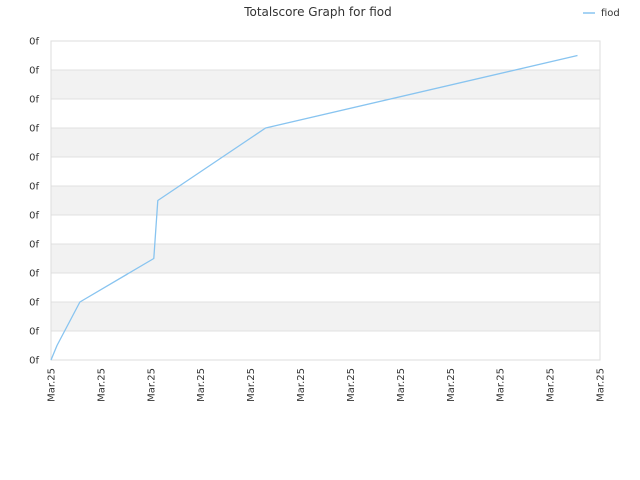 This screenshot has width=640, height=480. I want to click on y-axis-tick-labels: 0f 0f 0f 0f 0f 0f 0f 0f 0f 0f 0f 0f, so click(34, 202).